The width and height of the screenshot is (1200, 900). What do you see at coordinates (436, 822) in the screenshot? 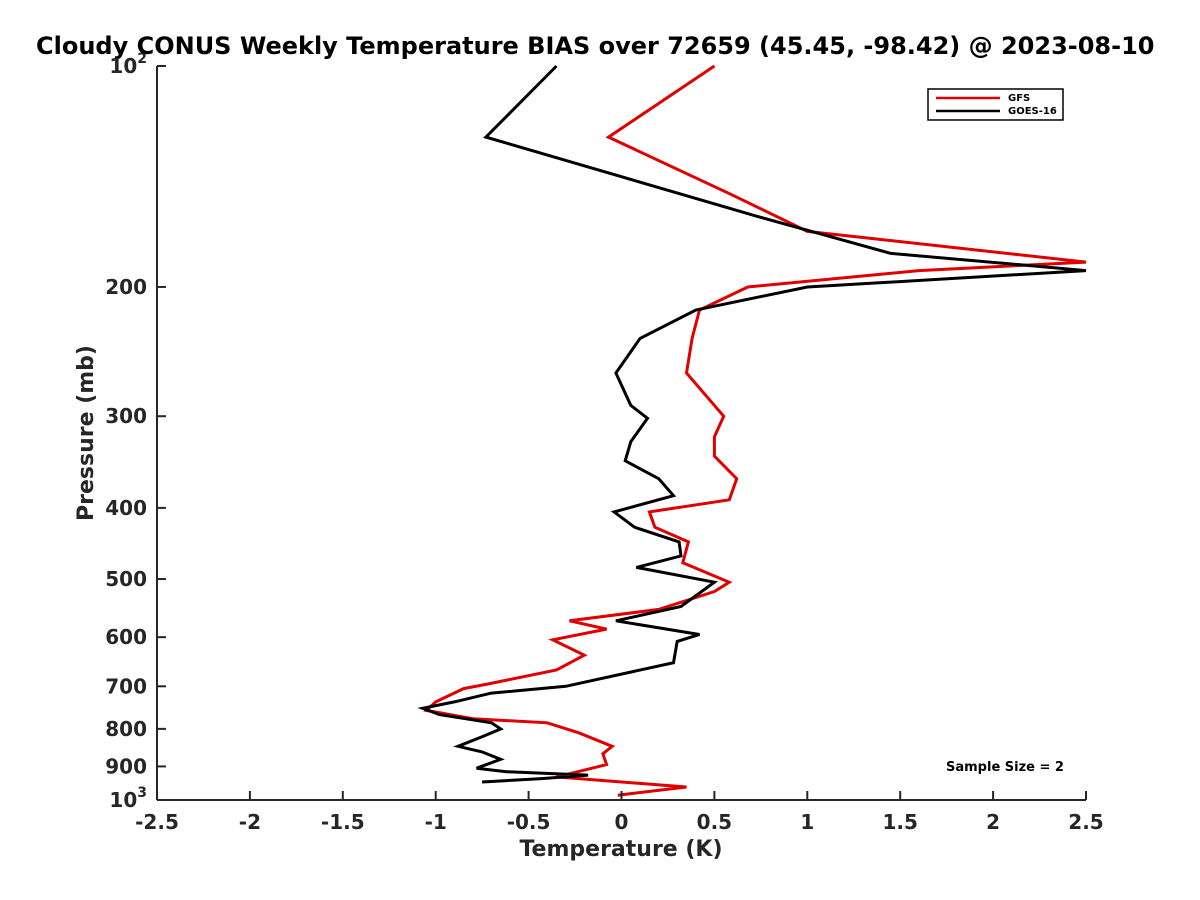
I see `x-tick-label: -1` at bounding box center [436, 822].